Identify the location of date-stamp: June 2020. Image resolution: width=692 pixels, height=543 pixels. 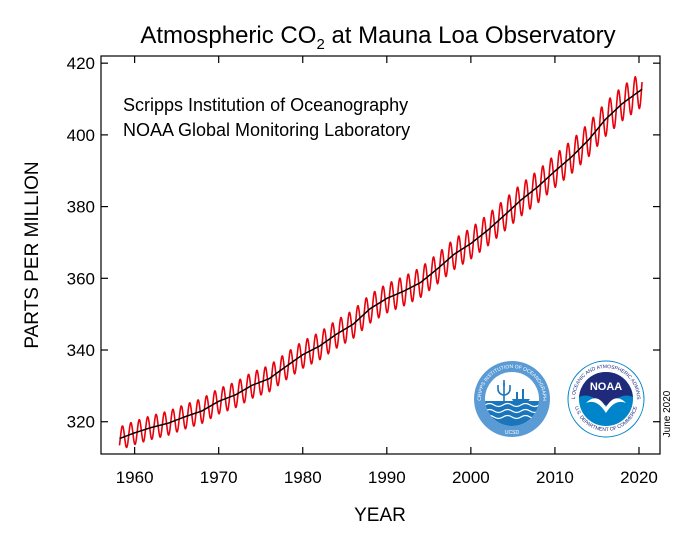
(667, 413).